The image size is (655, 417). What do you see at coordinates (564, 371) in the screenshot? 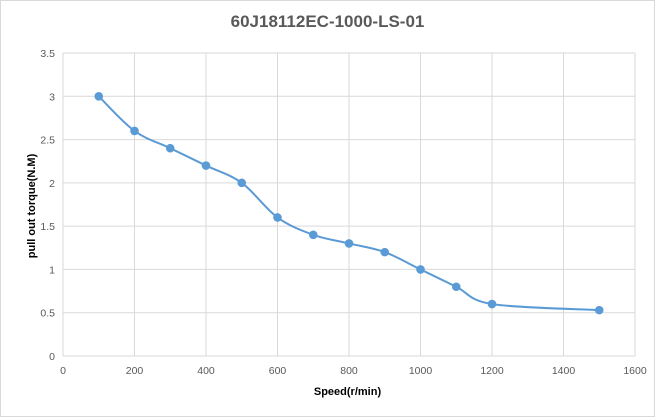
I see `x-tick-label: 1400` at bounding box center [564, 371].